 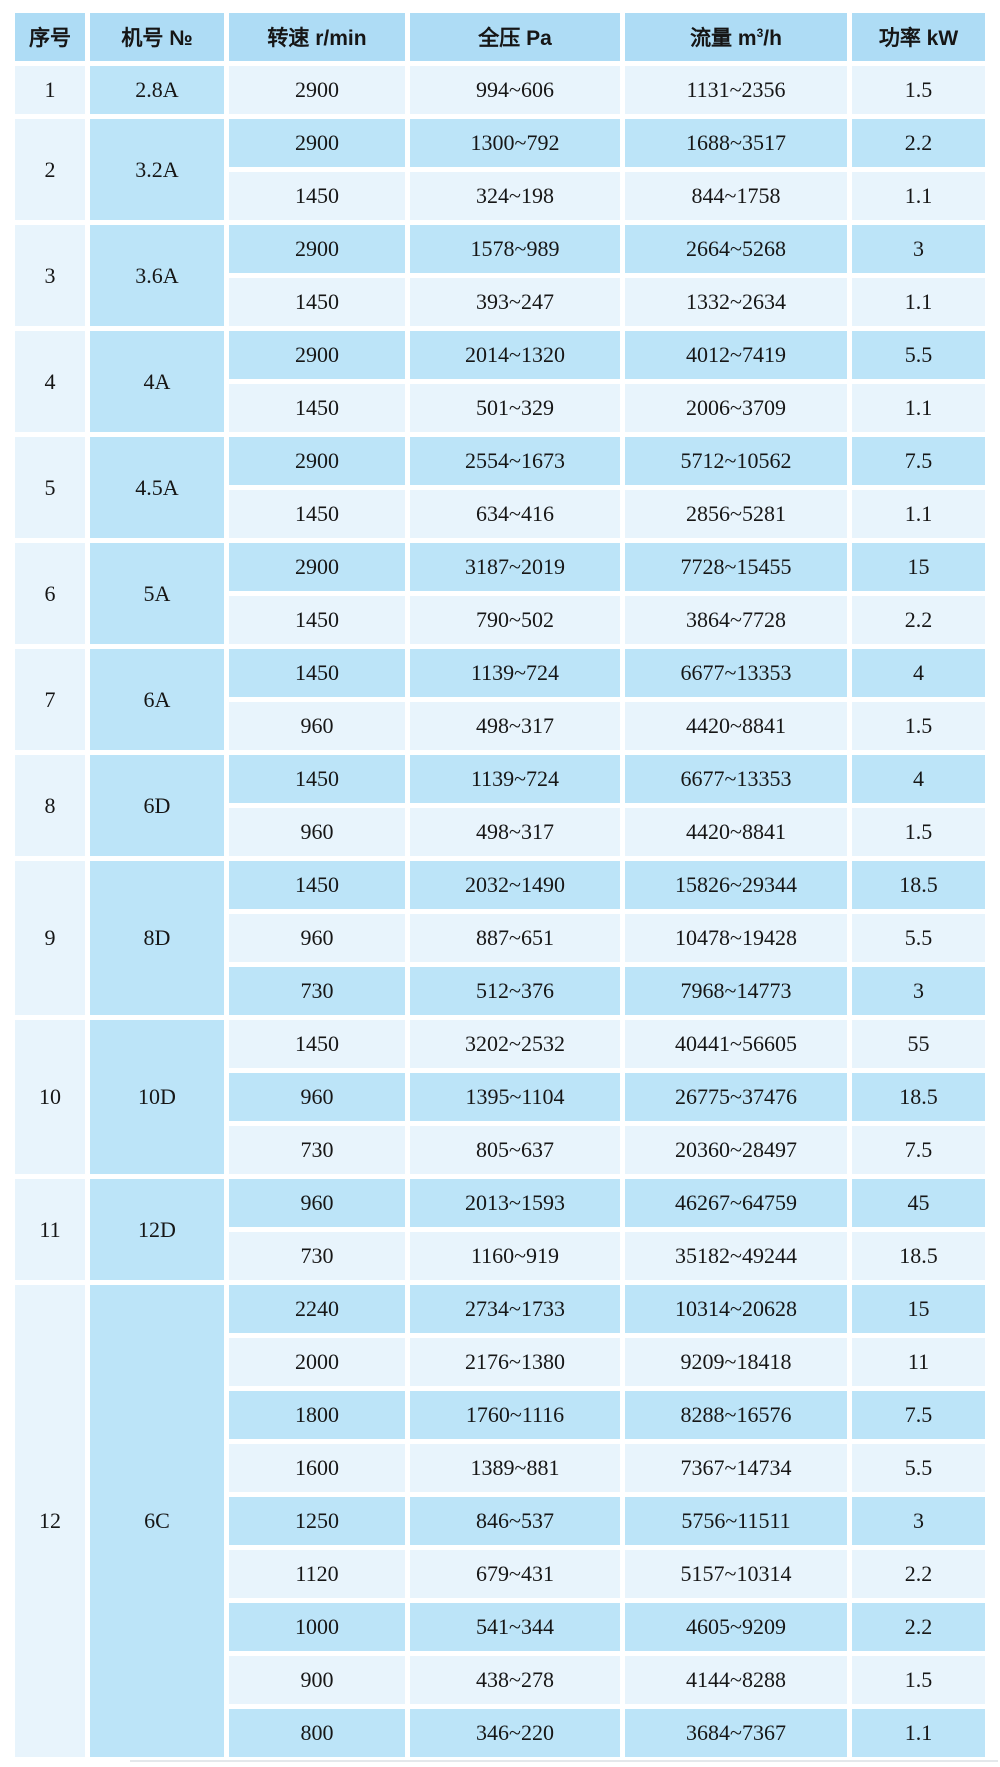 I want to click on cell-serial: 12, so click(x=50, y=1521).